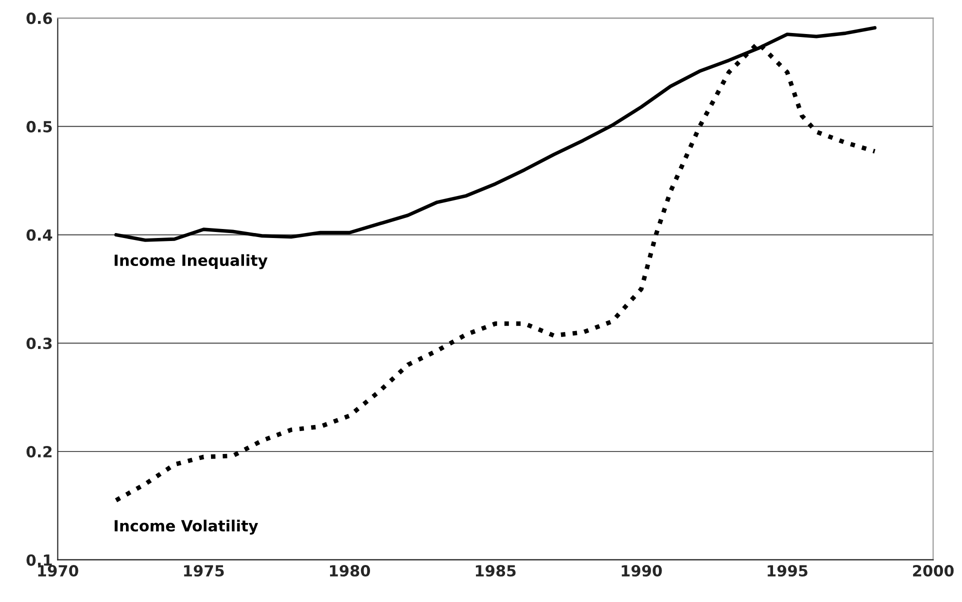 The image size is (962, 602). Describe the element at coordinates (204, 571) in the screenshot. I see `x-tick-label: 1975` at that location.